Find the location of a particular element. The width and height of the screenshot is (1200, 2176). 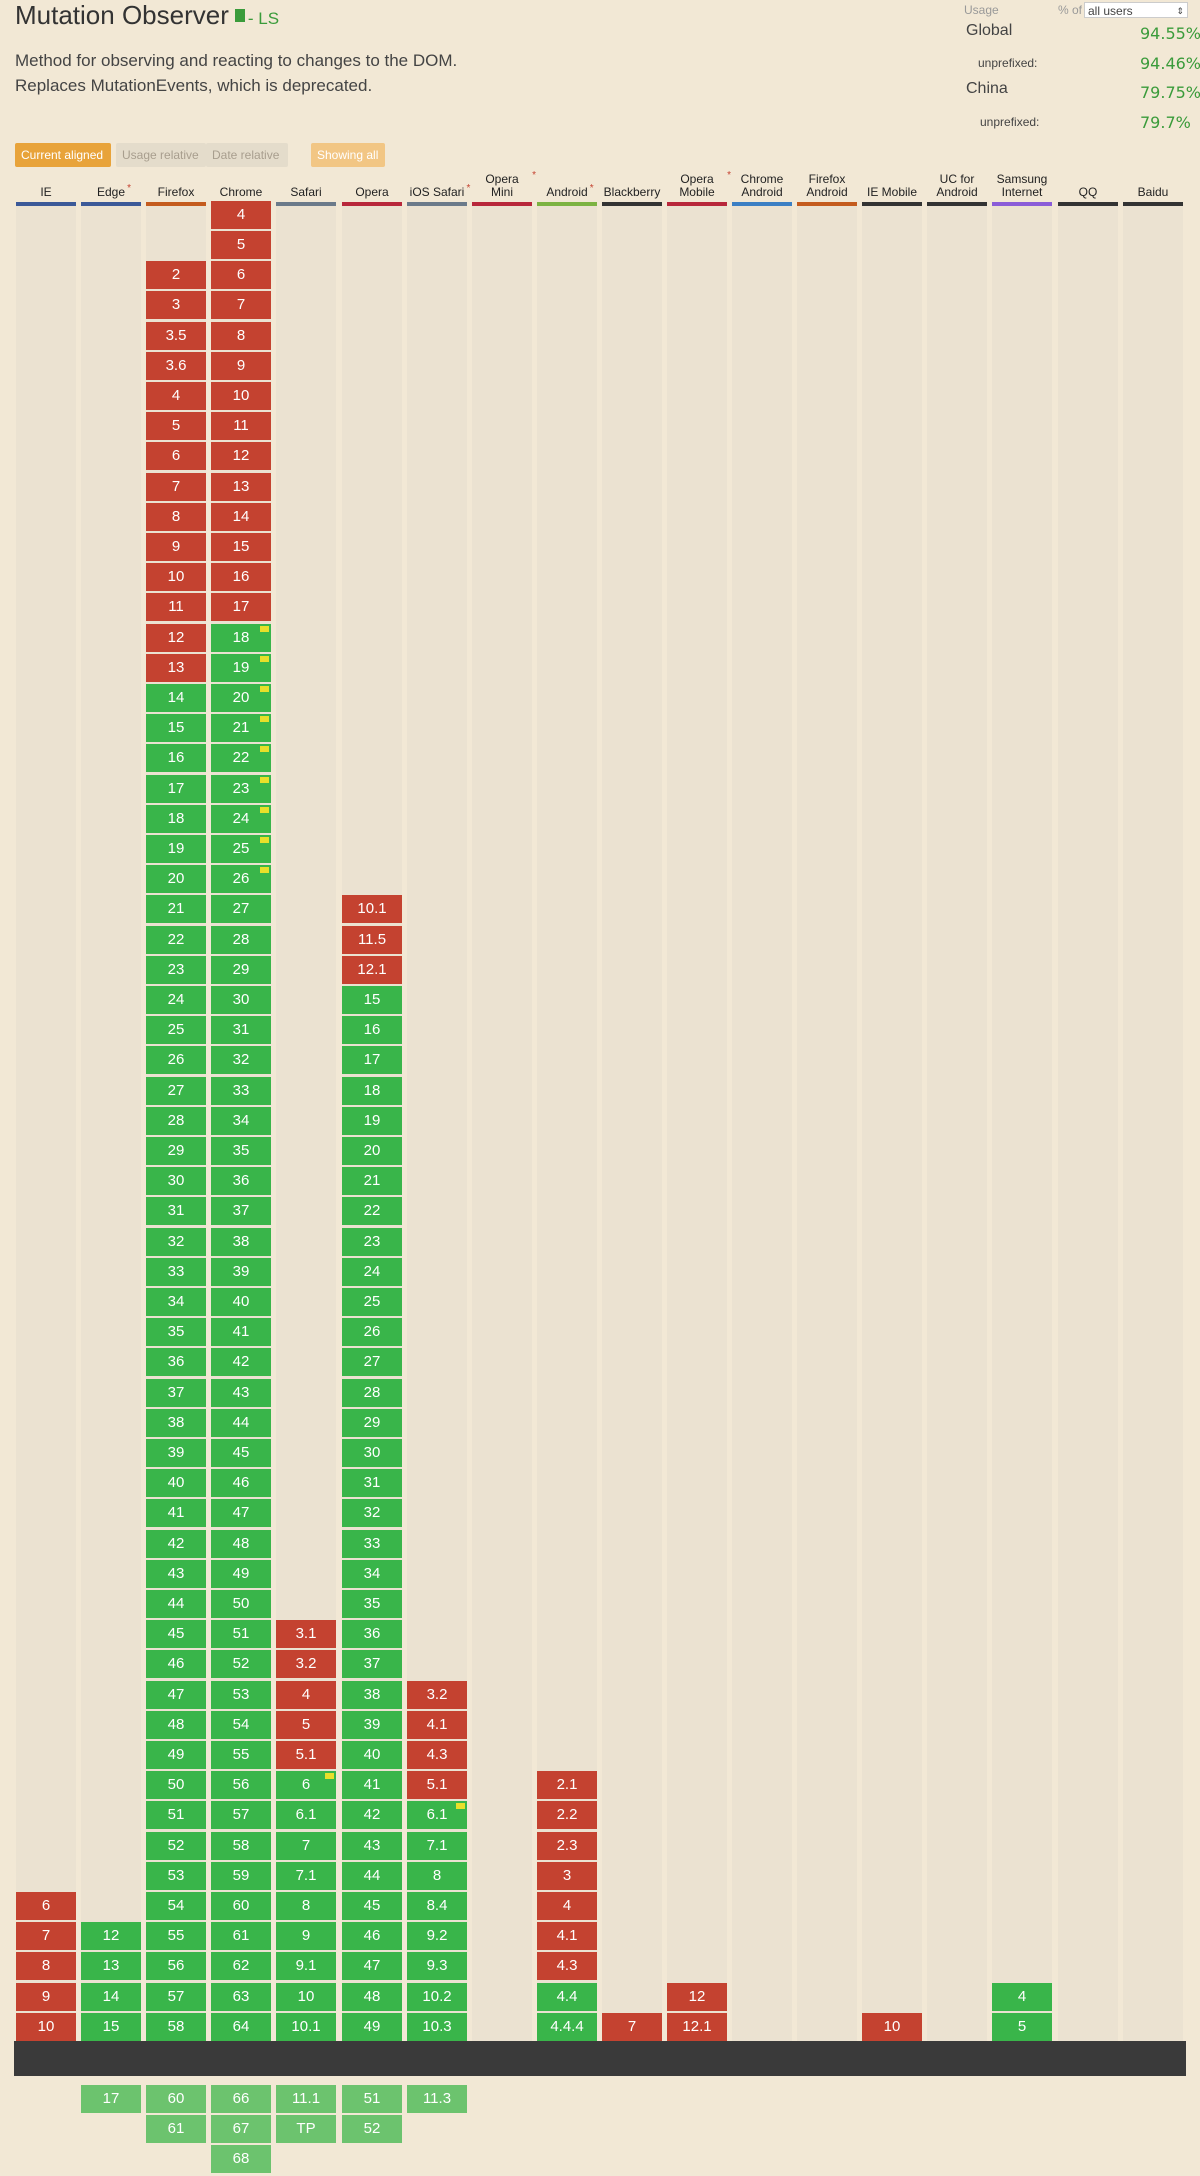

version-cell: 21 is located at coordinates (241, 728).